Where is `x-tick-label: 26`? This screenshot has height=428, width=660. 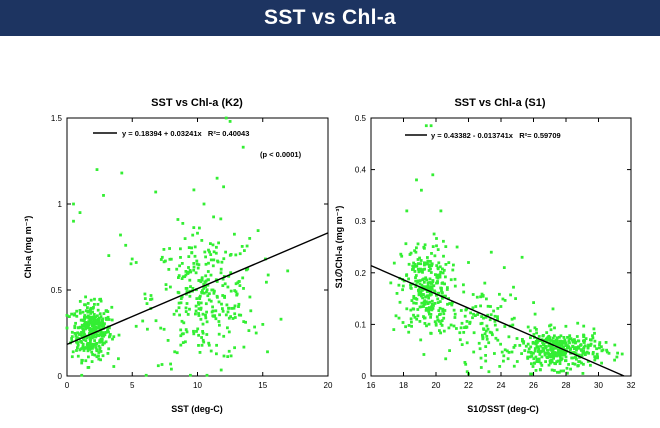 x-tick-label: 26 is located at coordinates (533, 385).